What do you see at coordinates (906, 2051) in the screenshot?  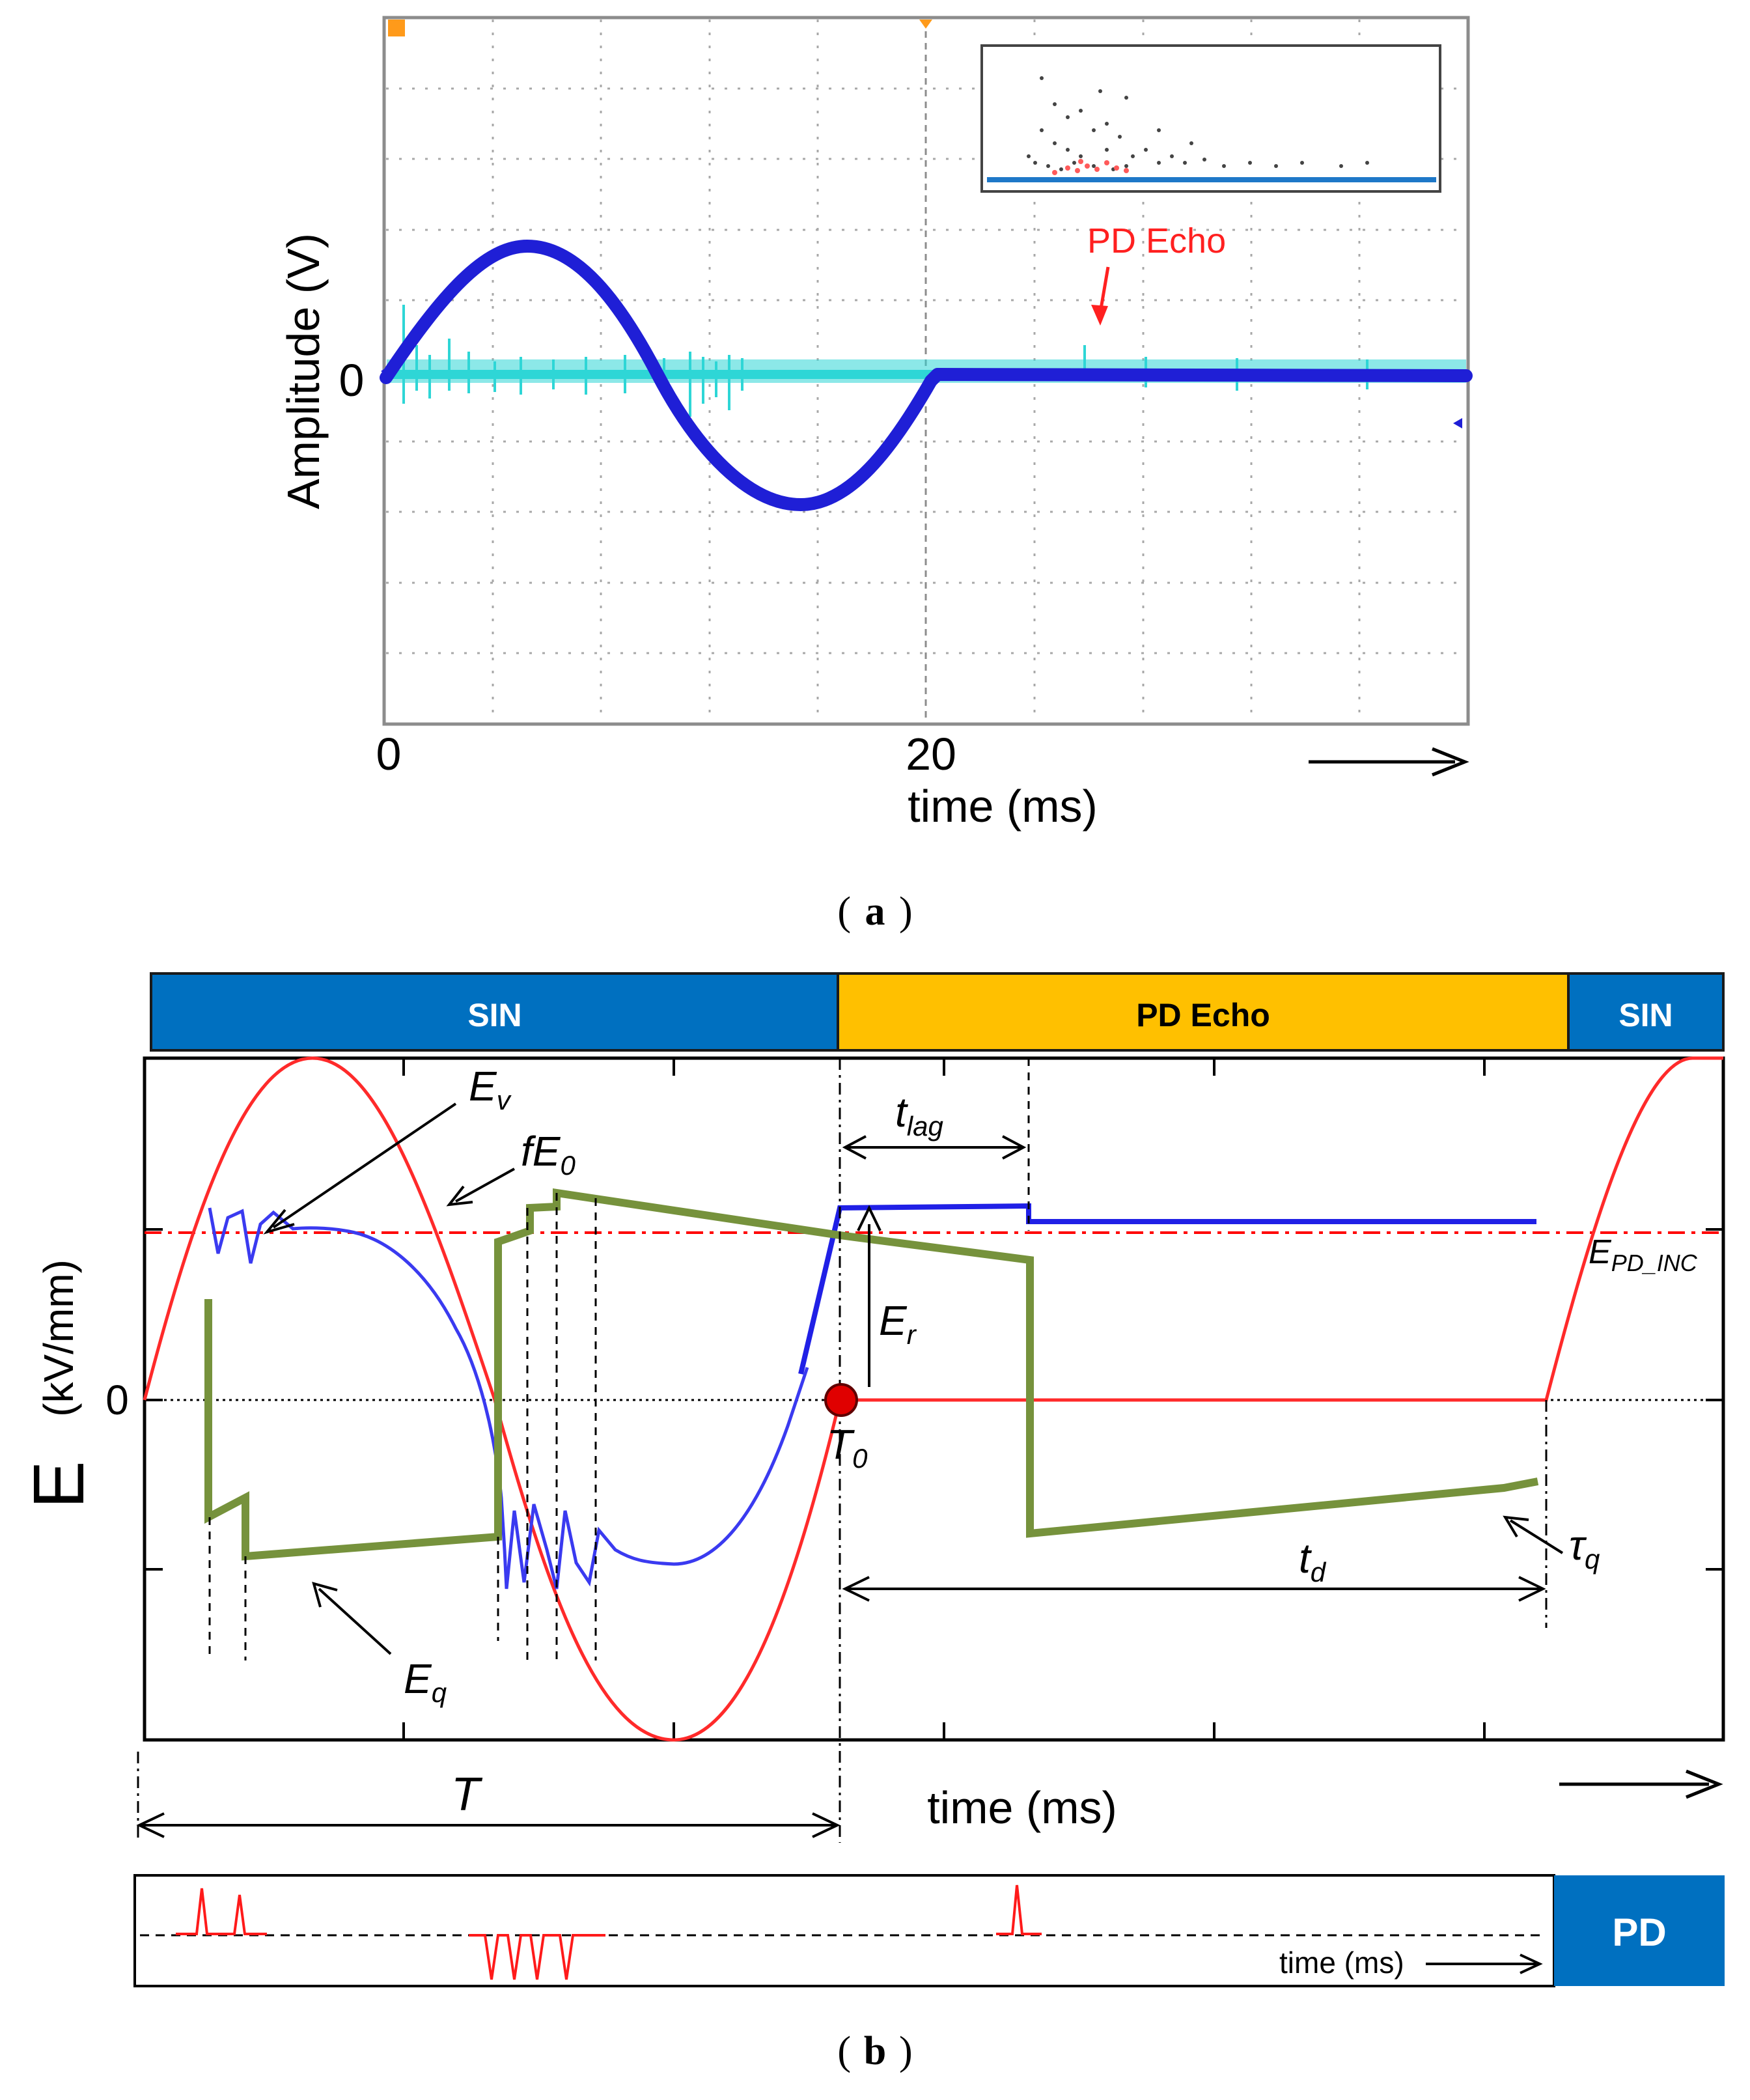 I see `caption-b-close: )` at bounding box center [906, 2051].